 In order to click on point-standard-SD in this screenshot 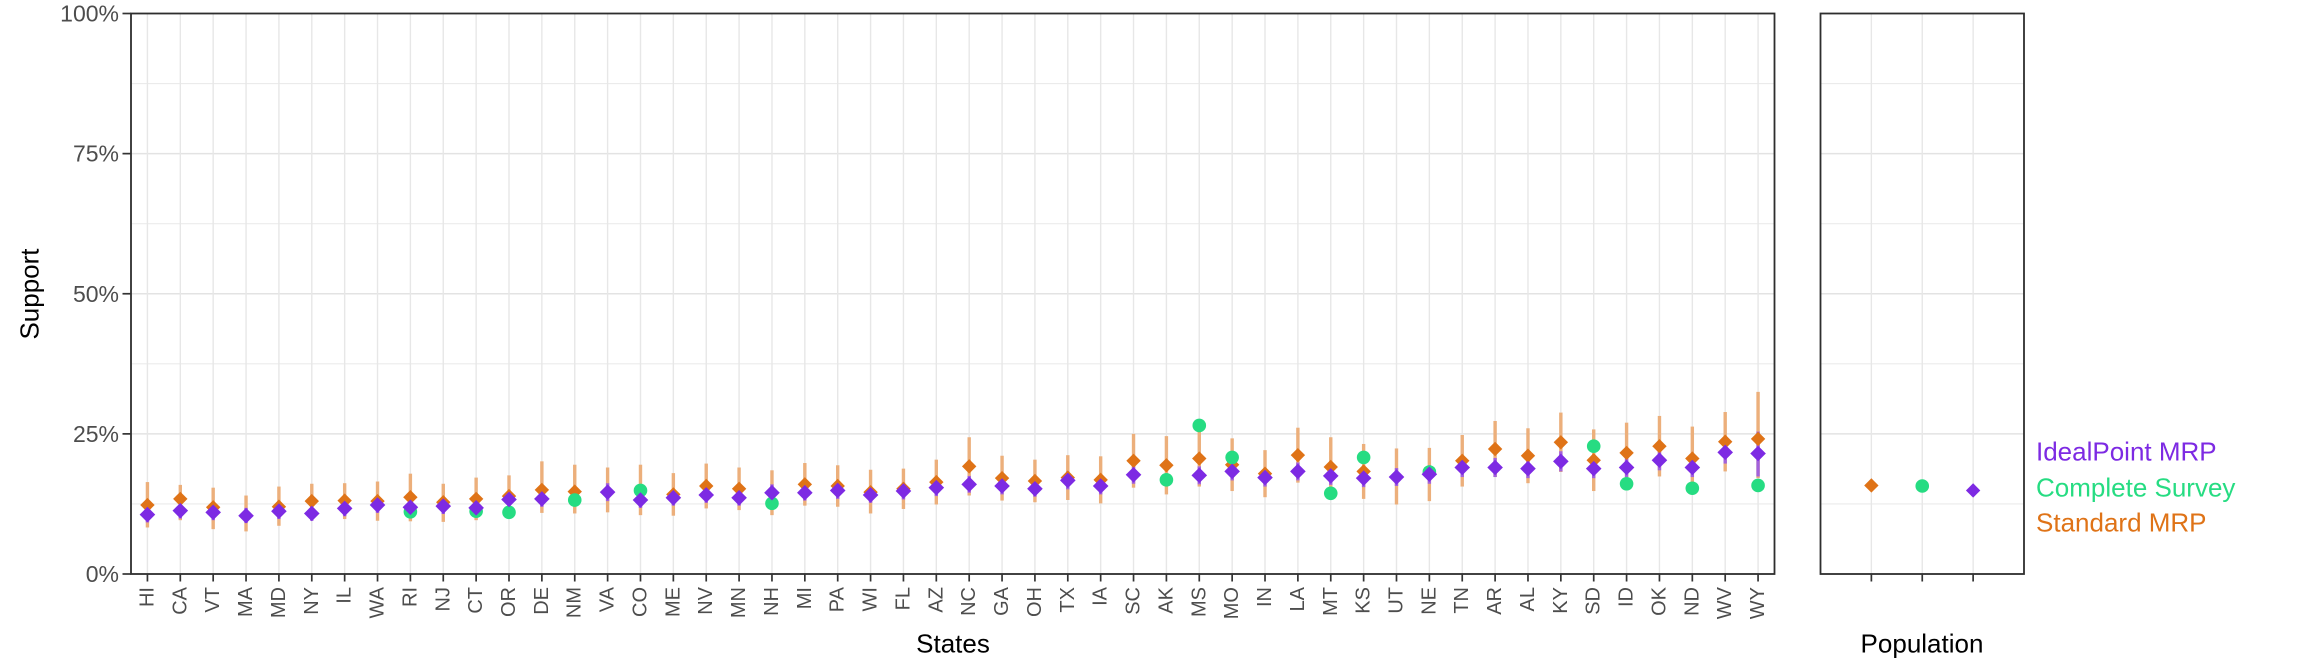, I will do `click(1593, 460)`.